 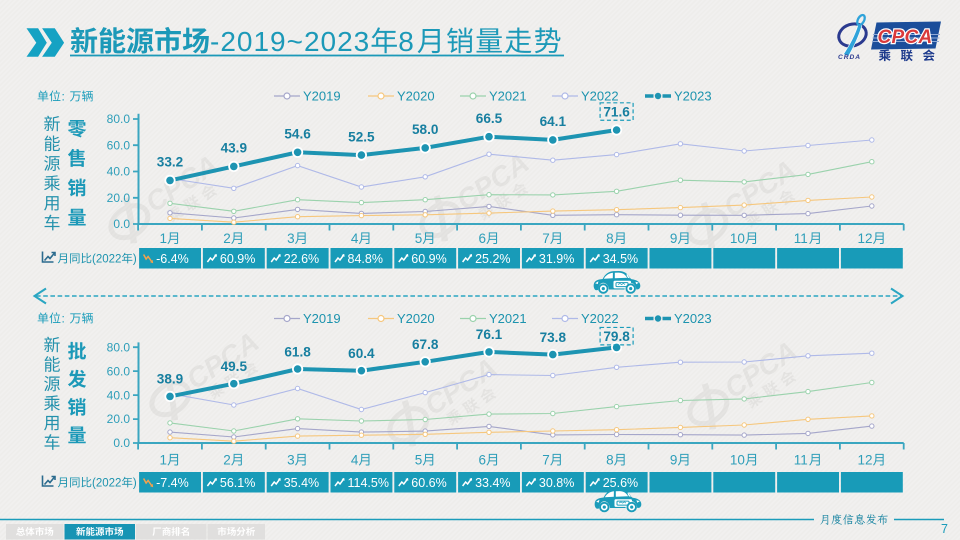 I want to click on svg-text: 67.8, so click(x=425, y=344).